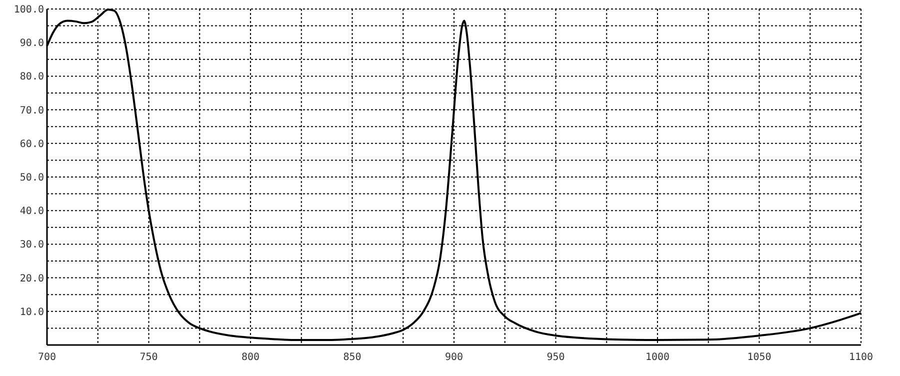  What do you see at coordinates (32, 178) in the screenshot?
I see `y-tick-label: 50.0` at bounding box center [32, 178].